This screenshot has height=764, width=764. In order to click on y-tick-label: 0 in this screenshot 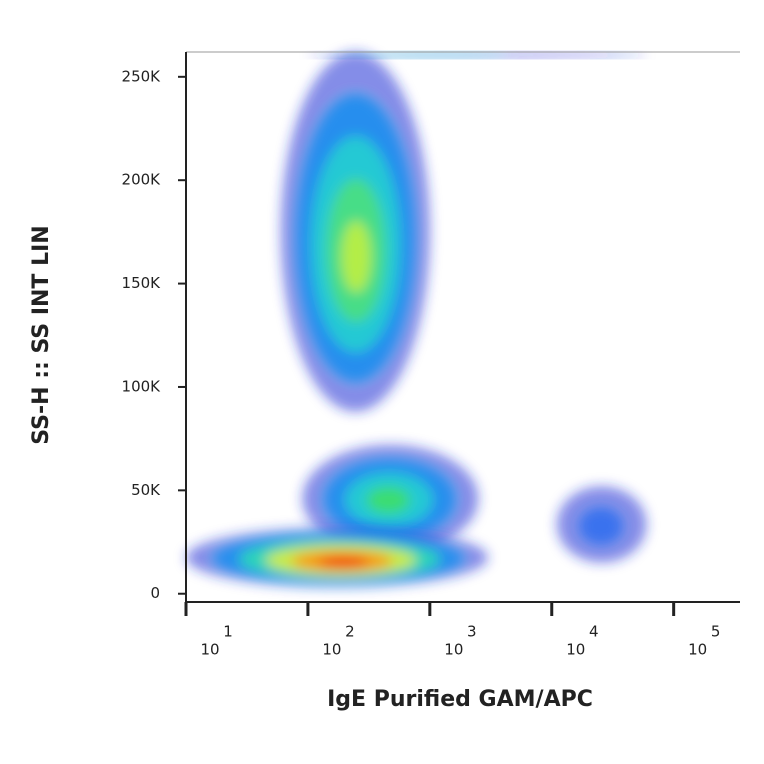, I will do `click(155, 593)`.